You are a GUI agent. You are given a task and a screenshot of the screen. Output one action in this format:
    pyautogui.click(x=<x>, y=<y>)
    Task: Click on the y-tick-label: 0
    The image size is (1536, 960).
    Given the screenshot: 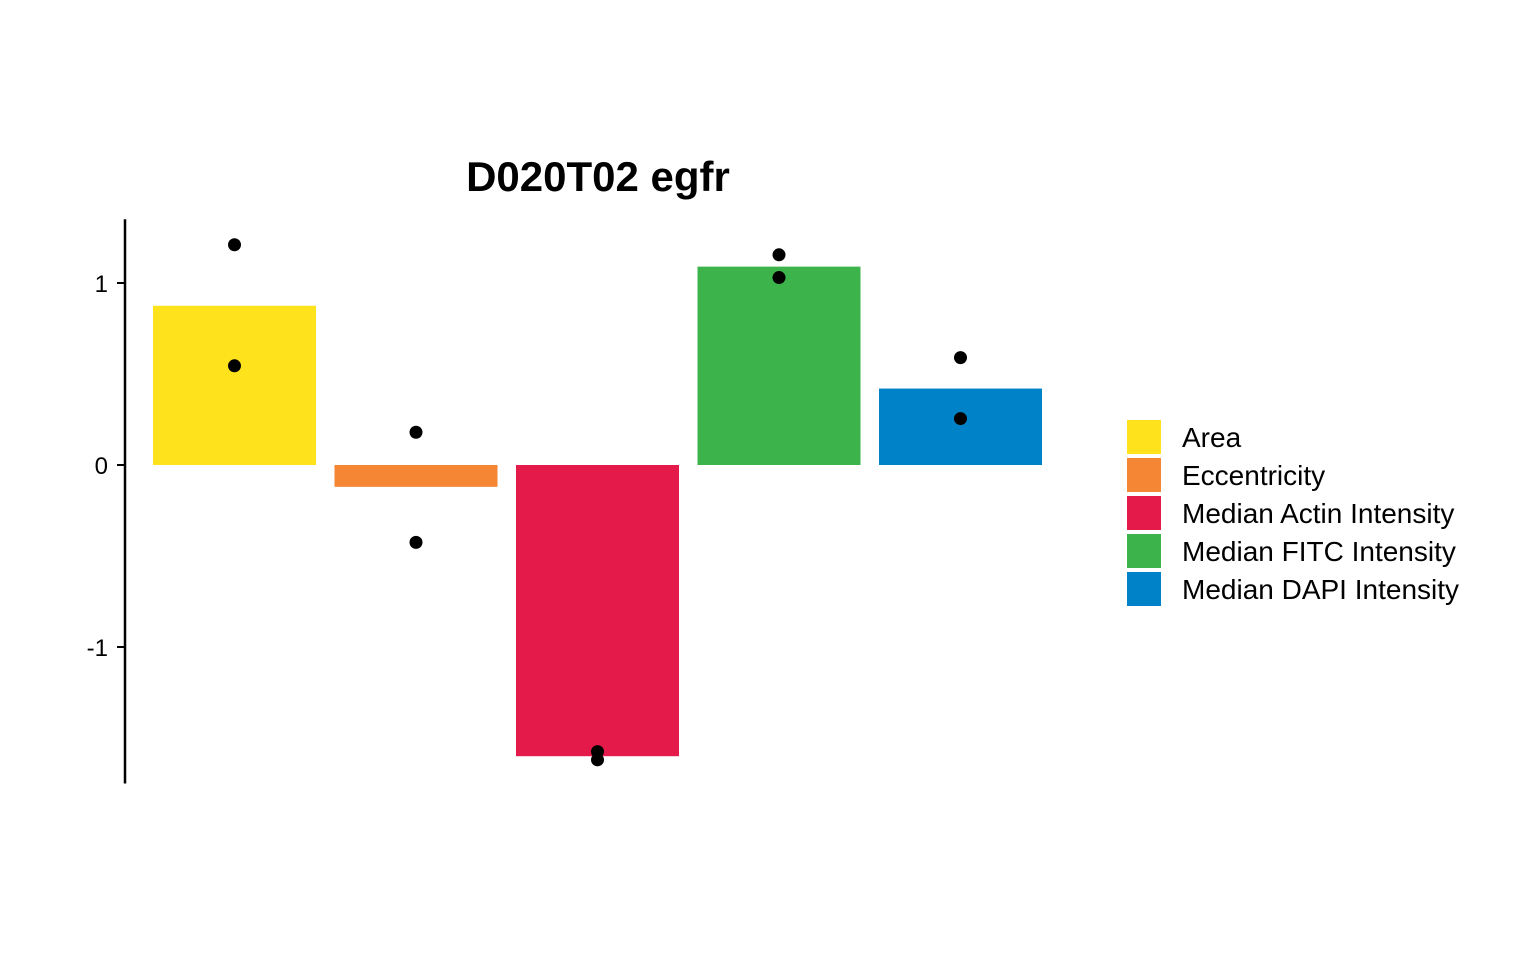 What is the action you would take?
    pyautogui.click(x=101, y=466)
    